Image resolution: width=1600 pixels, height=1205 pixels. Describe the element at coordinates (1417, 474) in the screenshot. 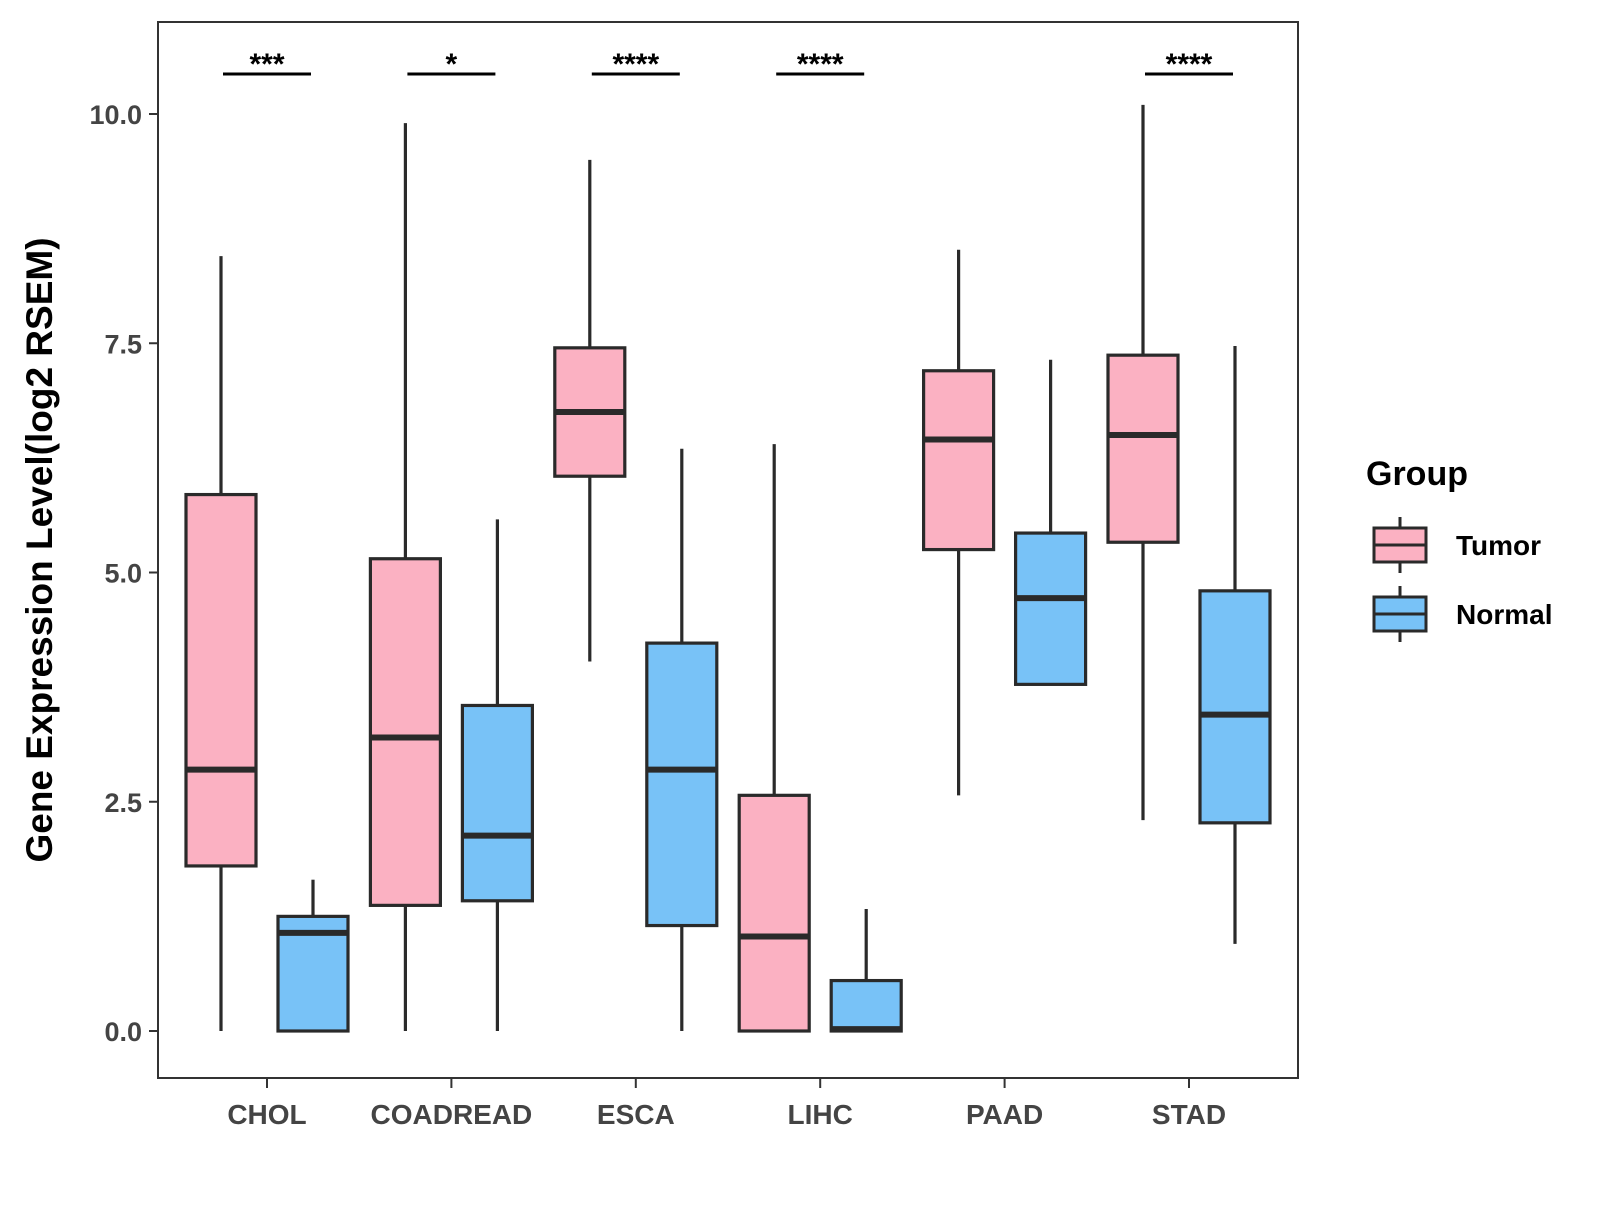

I see `legend-title: Group` at that location.